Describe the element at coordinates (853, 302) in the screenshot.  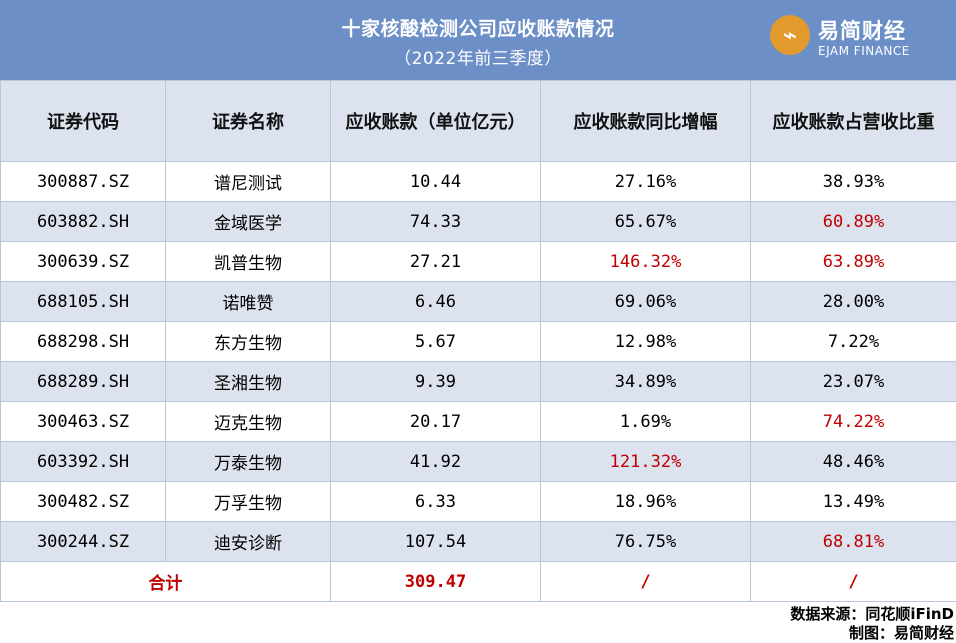
I see `cell-ratio: 28.00%` at that location.